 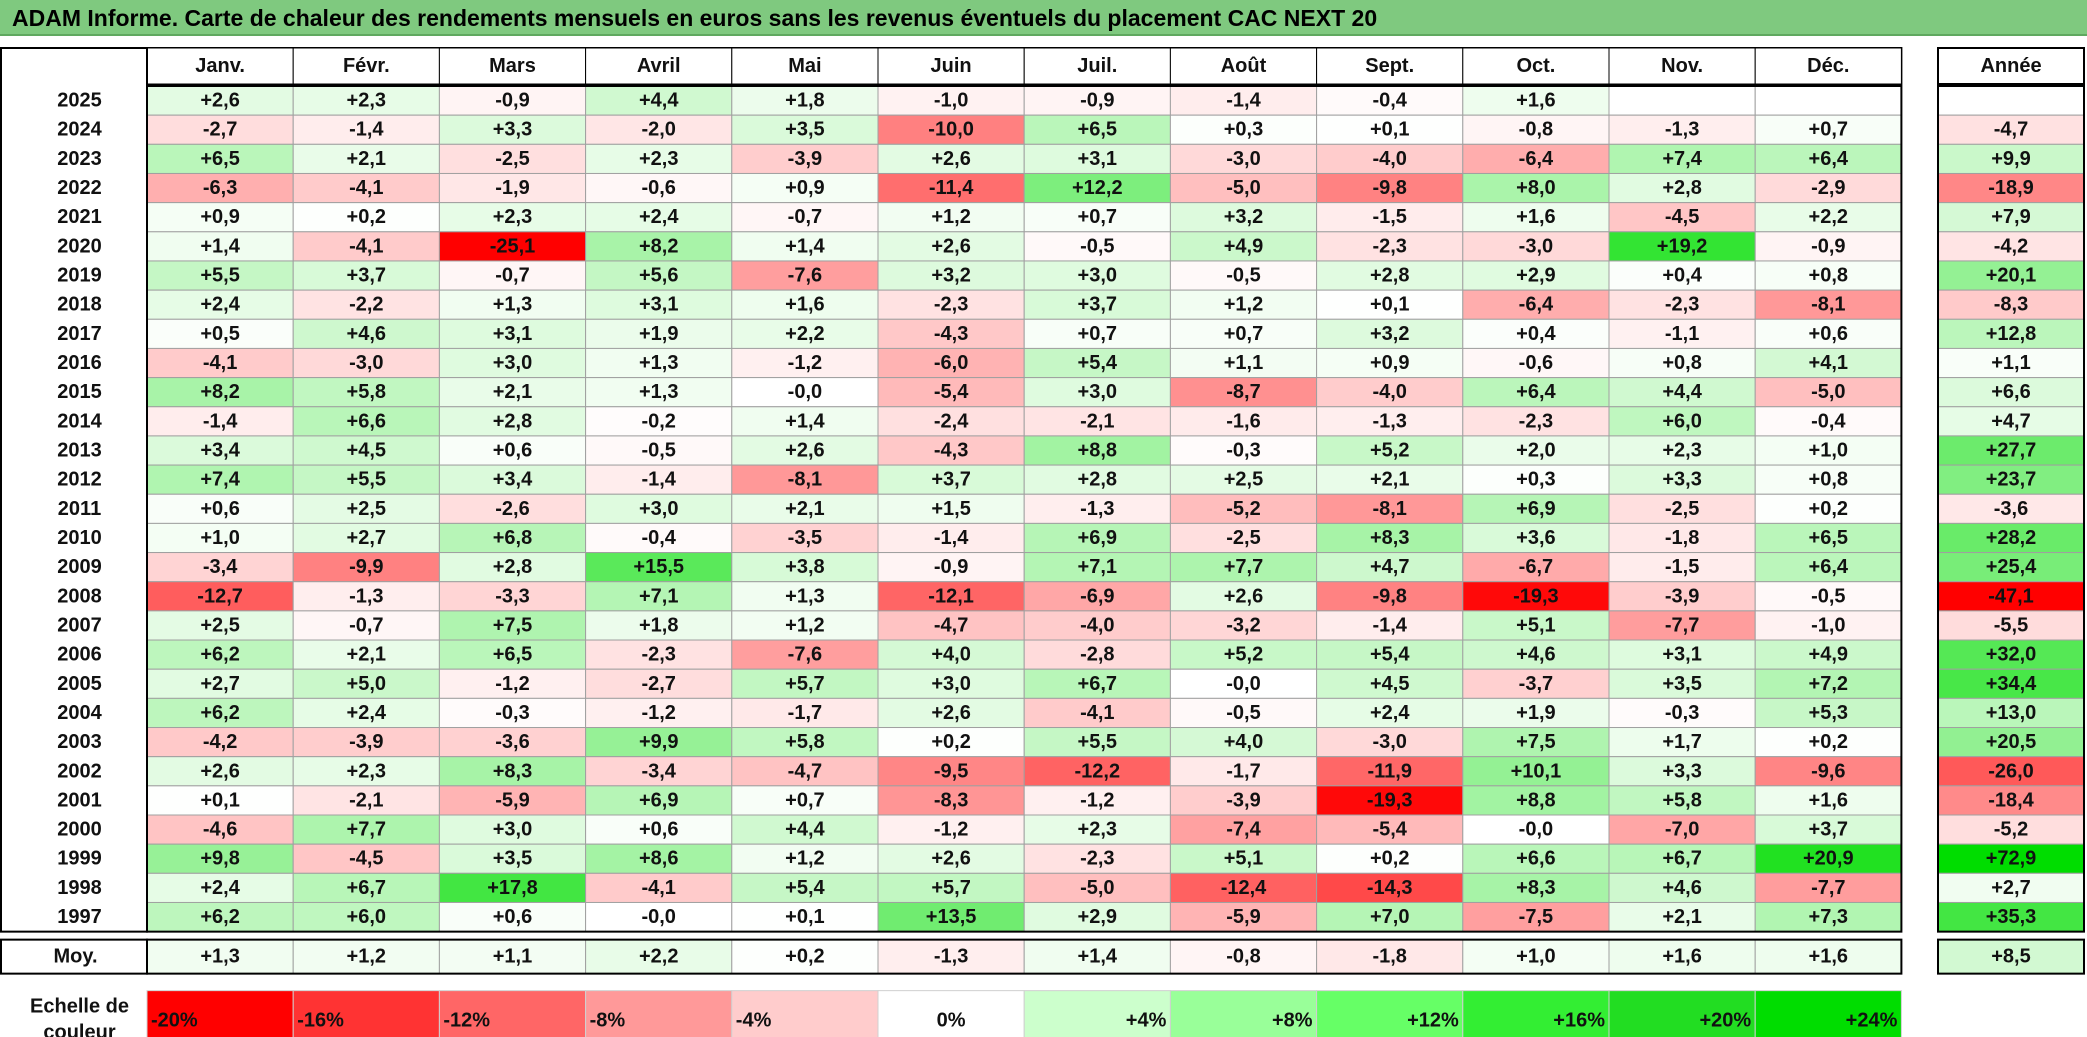 I want to click on heatmap-cell-value: -0,2, so click(x=658, y=421).